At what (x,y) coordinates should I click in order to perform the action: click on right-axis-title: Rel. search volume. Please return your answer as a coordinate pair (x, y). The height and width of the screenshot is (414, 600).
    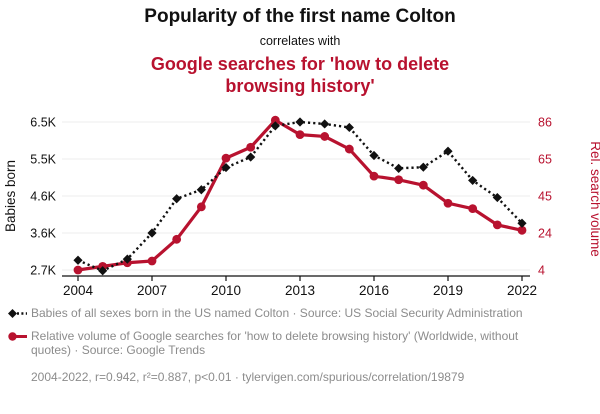
    Looking at the image, I should click on (594, 199).